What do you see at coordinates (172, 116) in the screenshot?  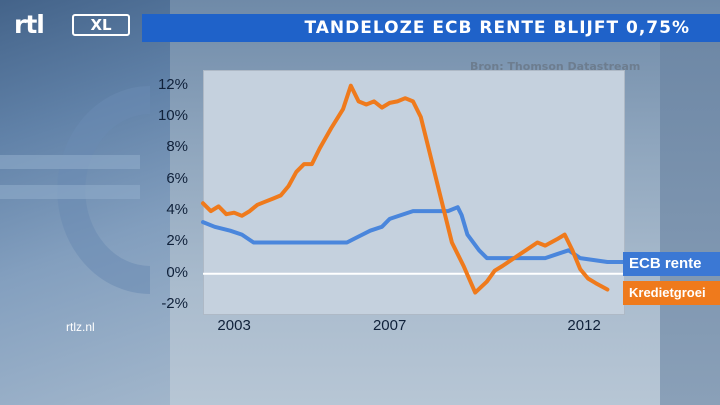 I see `y-tick-label: 10%` at bounding box center [172, 116].